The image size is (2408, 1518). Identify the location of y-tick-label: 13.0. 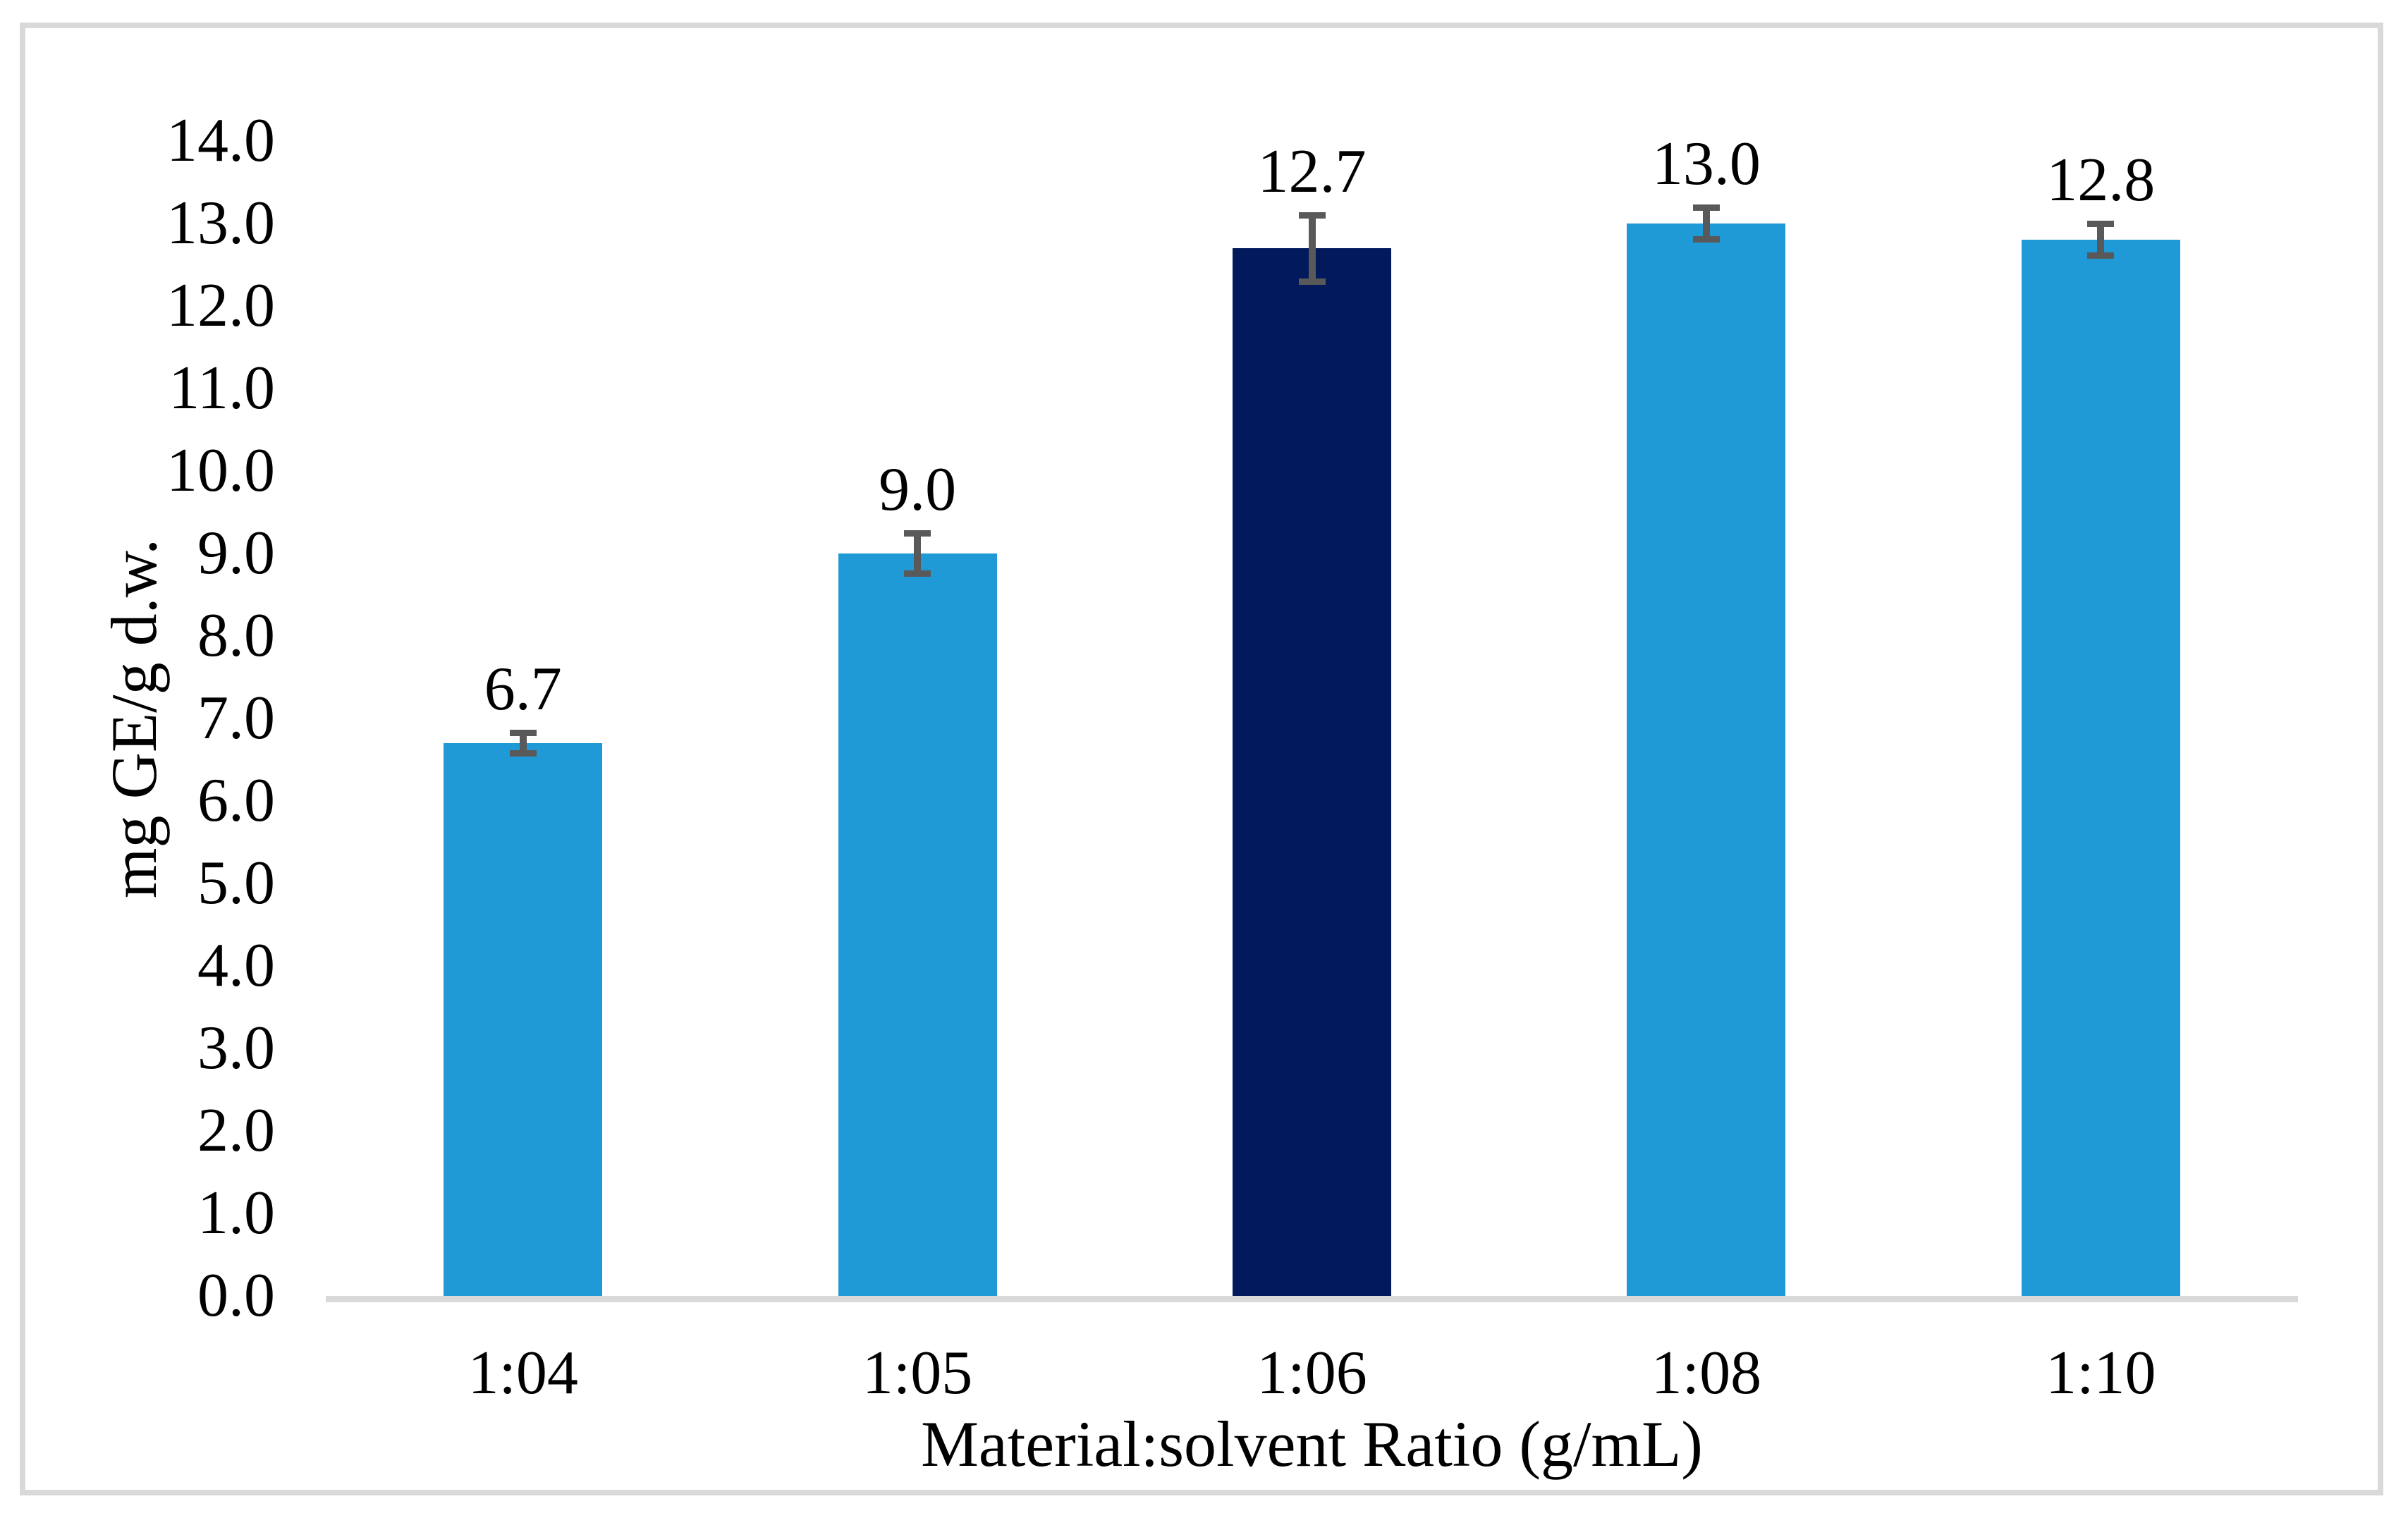
(220, 223).